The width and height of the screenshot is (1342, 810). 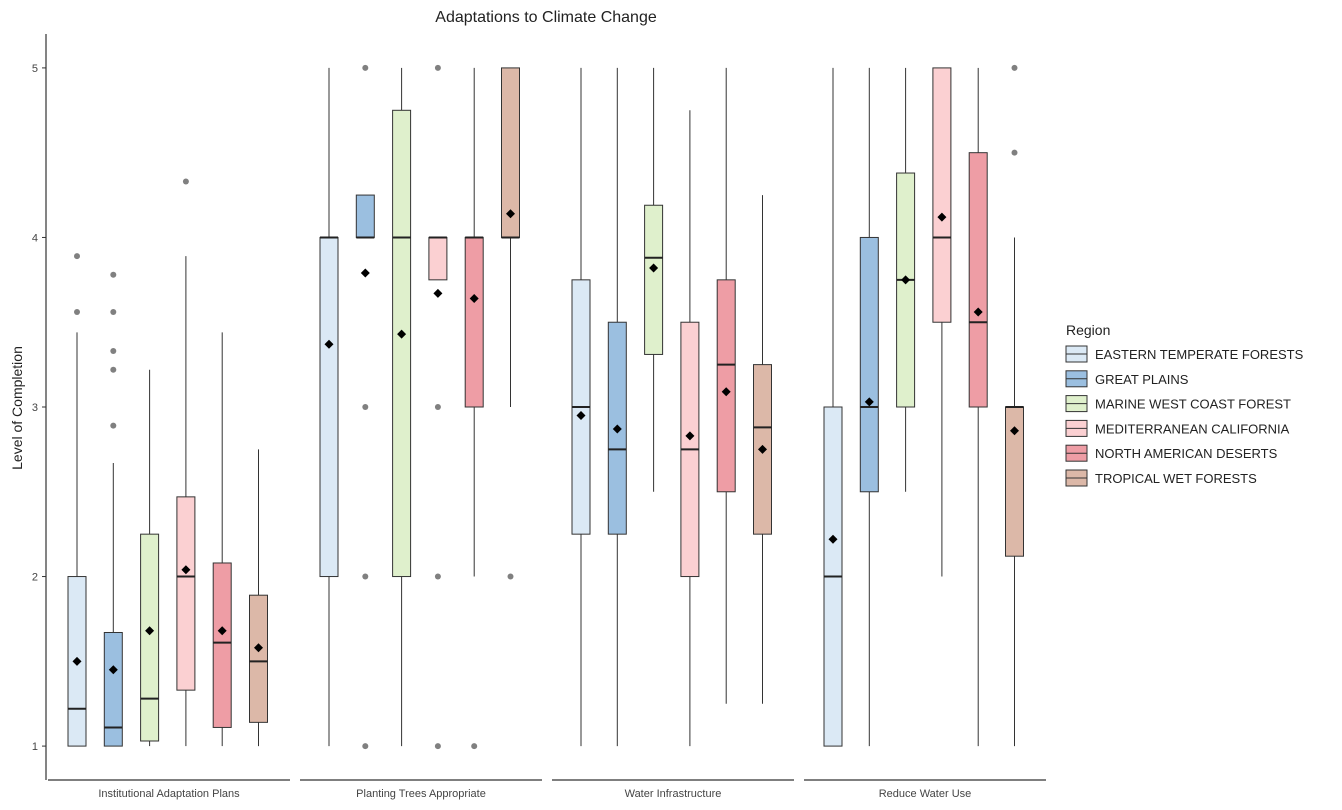 I want to click on legend-item: NORTH AMERICAN DESERTS, so click(x=1171, y=453).